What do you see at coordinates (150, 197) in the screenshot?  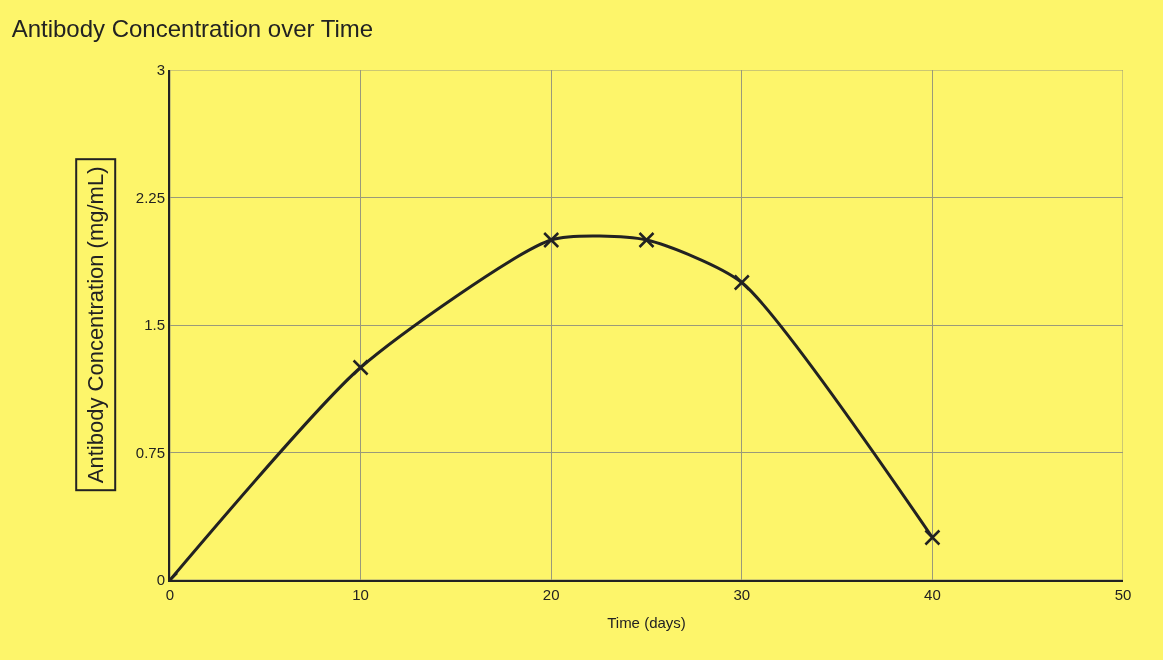 I see `y-tick-label: 2.25` at bounding box center [150, 197].